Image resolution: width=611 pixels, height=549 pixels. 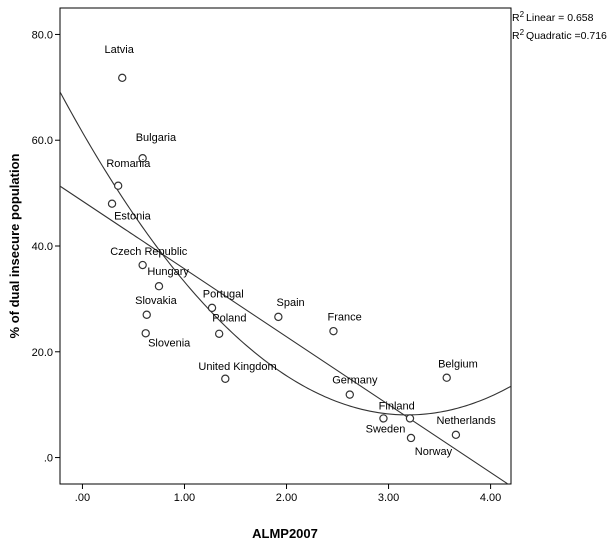 What do you see at coordinates (355, 381) in the screenshot?
I see `point-label: Germany` at bounding box center [355, 381].